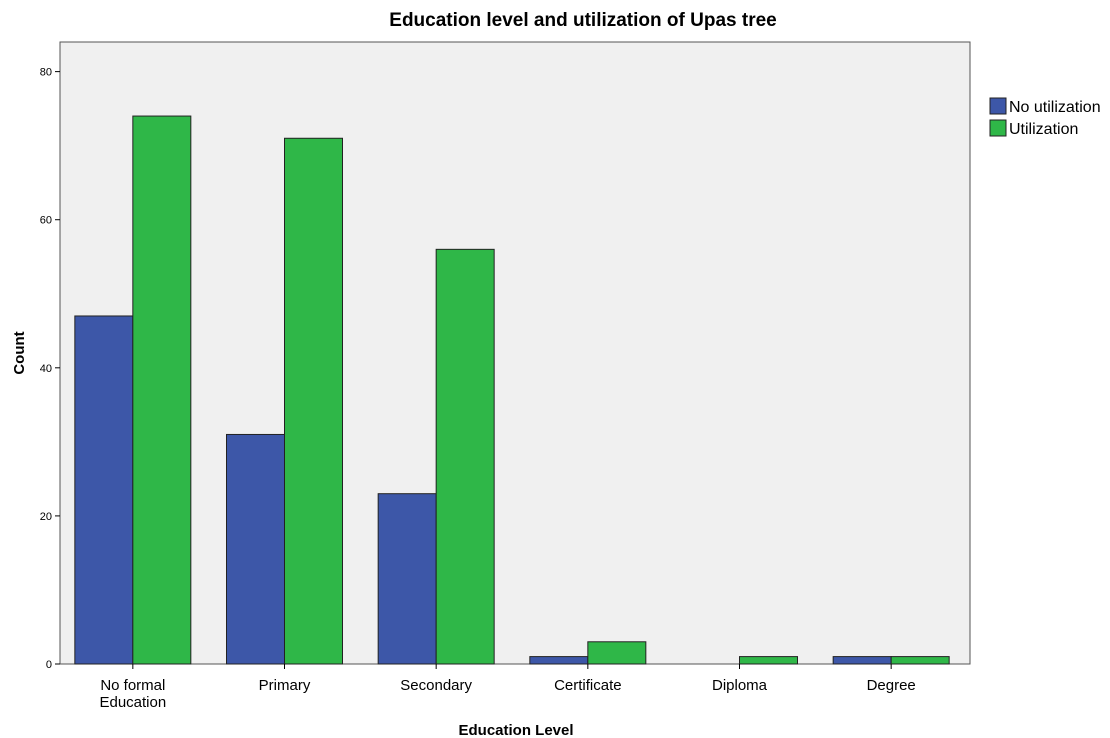 The height and width of the screenshot is (738, 1110). What do you see at coordinates (588, 685) in the screenshot?
I see `x-tick-label: Certificate` at bounding box center [588, 685].